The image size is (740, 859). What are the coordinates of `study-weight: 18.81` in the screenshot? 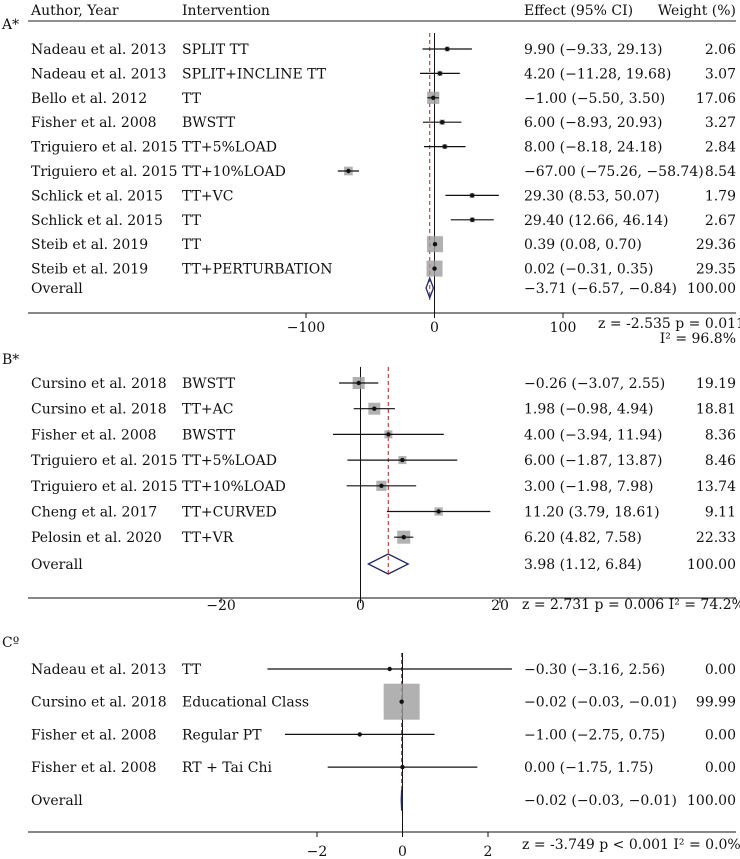 It's located at (716, 410).